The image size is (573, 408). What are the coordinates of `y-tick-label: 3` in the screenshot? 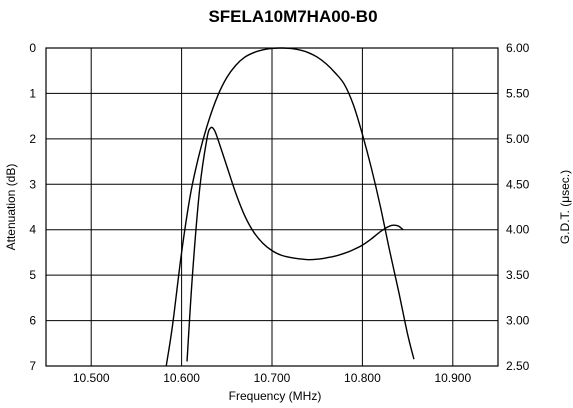 It's located at (32, 184).